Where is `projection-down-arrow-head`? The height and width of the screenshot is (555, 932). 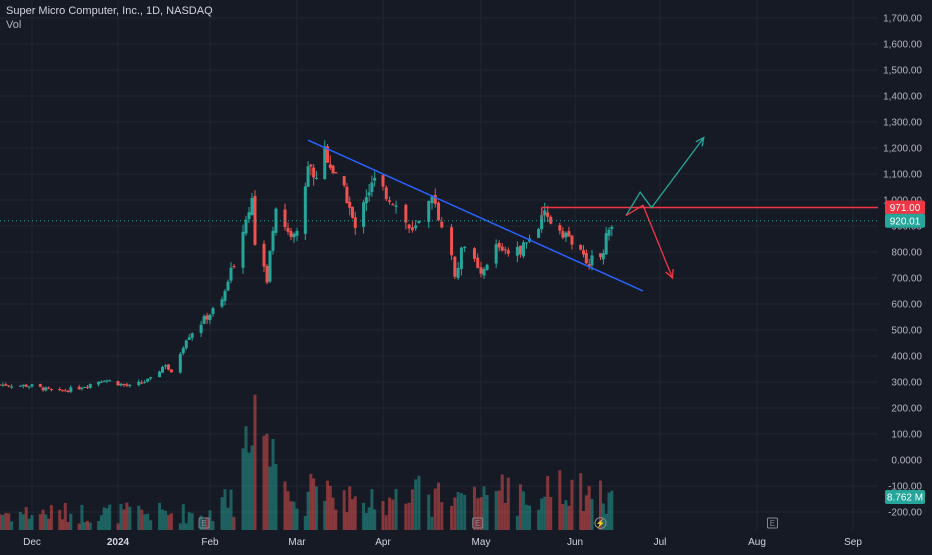 projection-down-arrow-head is located at coordinates (669, 274).